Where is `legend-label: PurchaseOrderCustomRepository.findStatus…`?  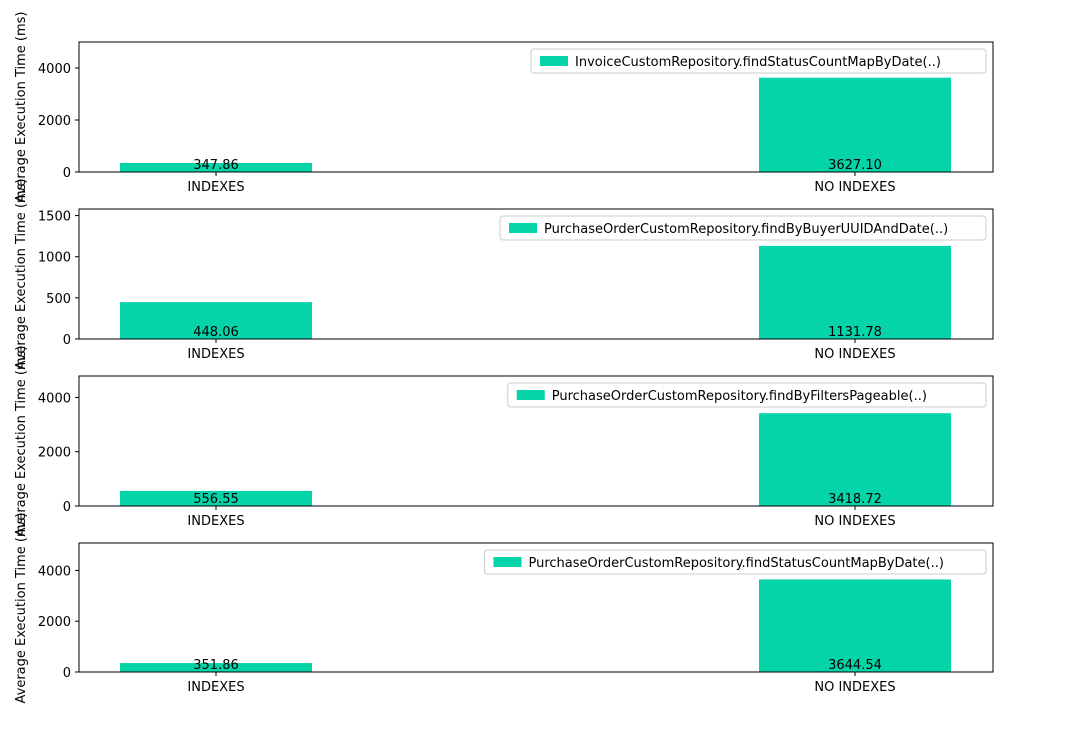 legend-label: PurchaseOrderCustomRepository.findStatus… is located at coordinates (736, 563).